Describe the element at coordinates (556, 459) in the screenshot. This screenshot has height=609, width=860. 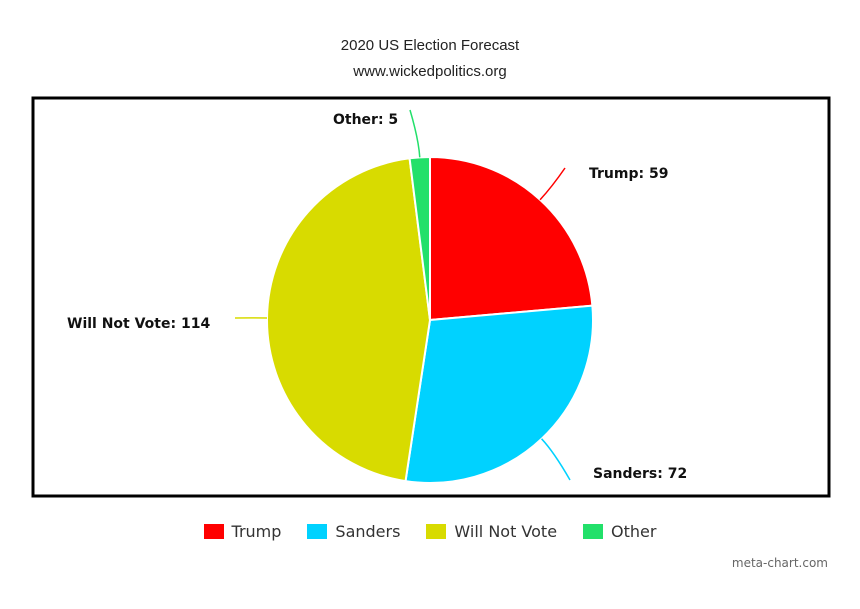
I see `leader-line-sanders` at that location.